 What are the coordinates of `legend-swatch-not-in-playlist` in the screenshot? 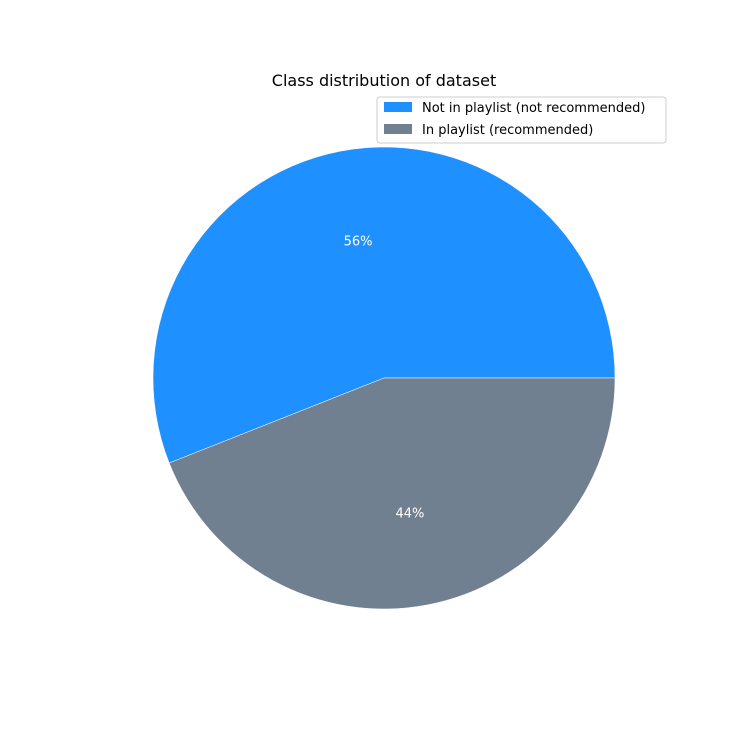 It's located at (398, 107).